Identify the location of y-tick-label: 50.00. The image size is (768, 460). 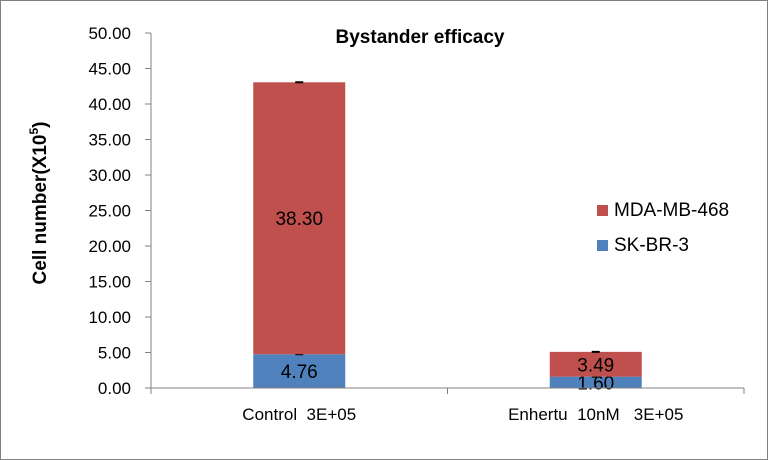
(109, 33).